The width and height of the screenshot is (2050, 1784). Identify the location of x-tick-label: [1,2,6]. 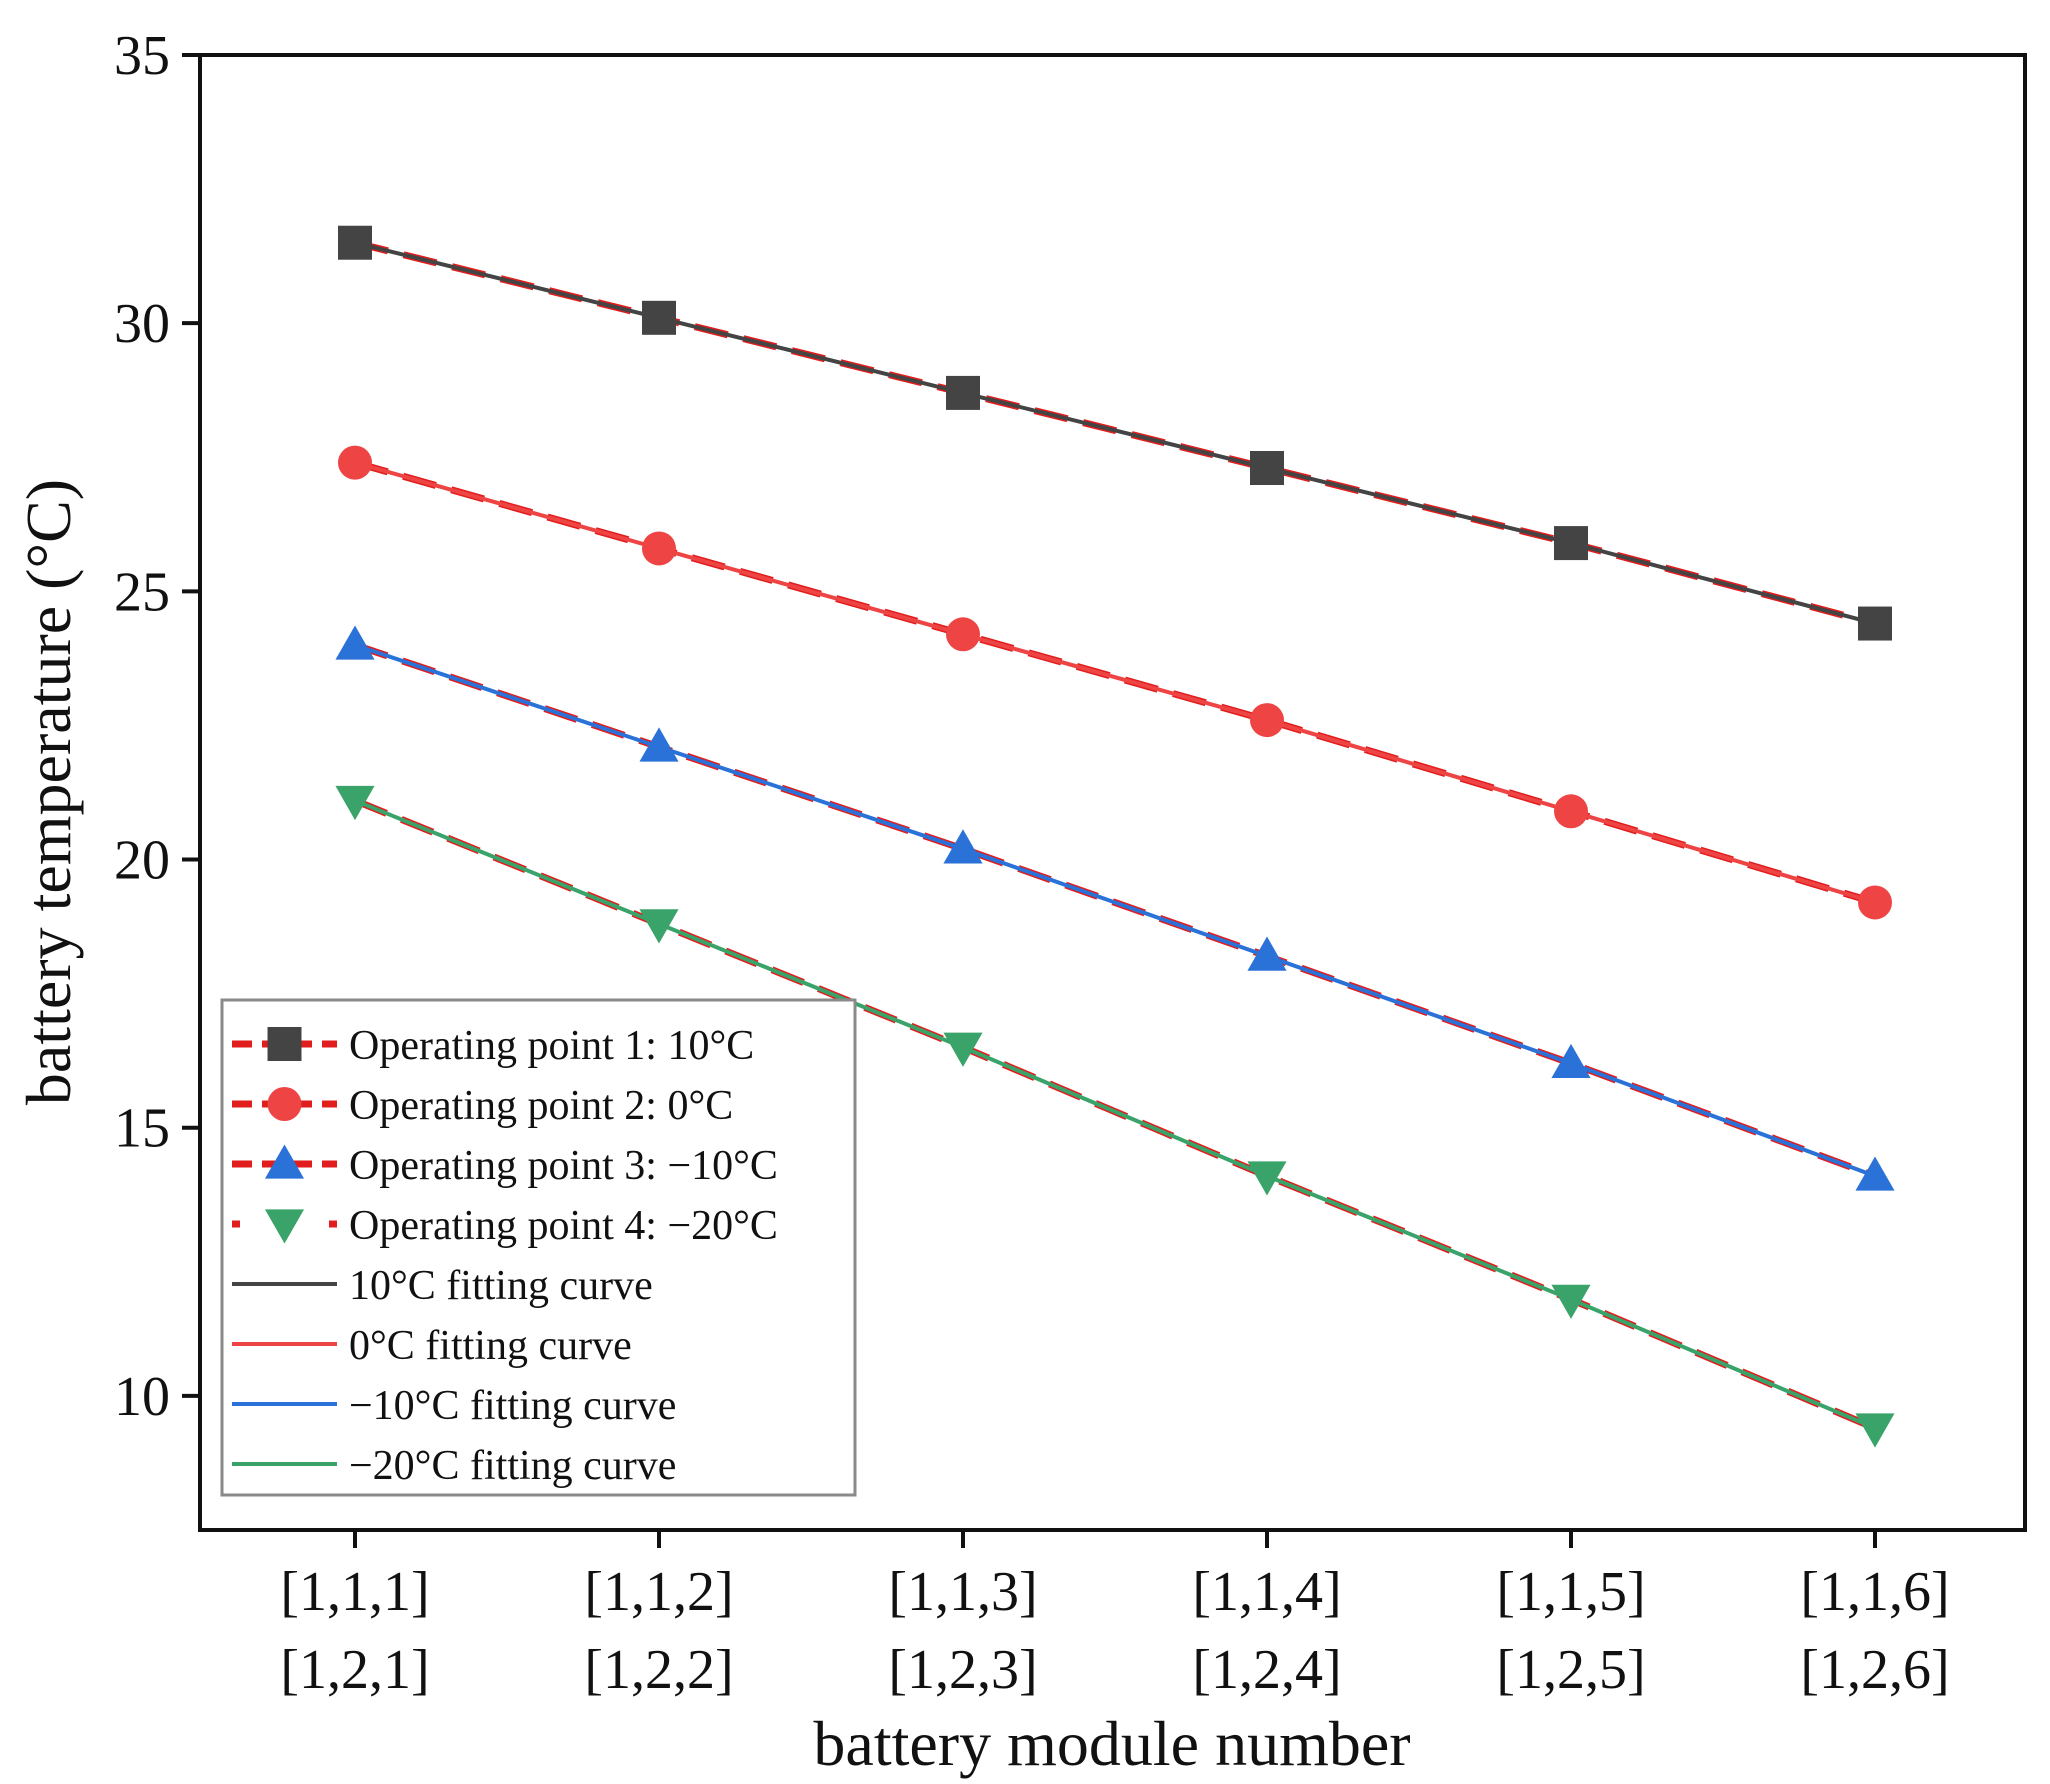
(1874, 1670).